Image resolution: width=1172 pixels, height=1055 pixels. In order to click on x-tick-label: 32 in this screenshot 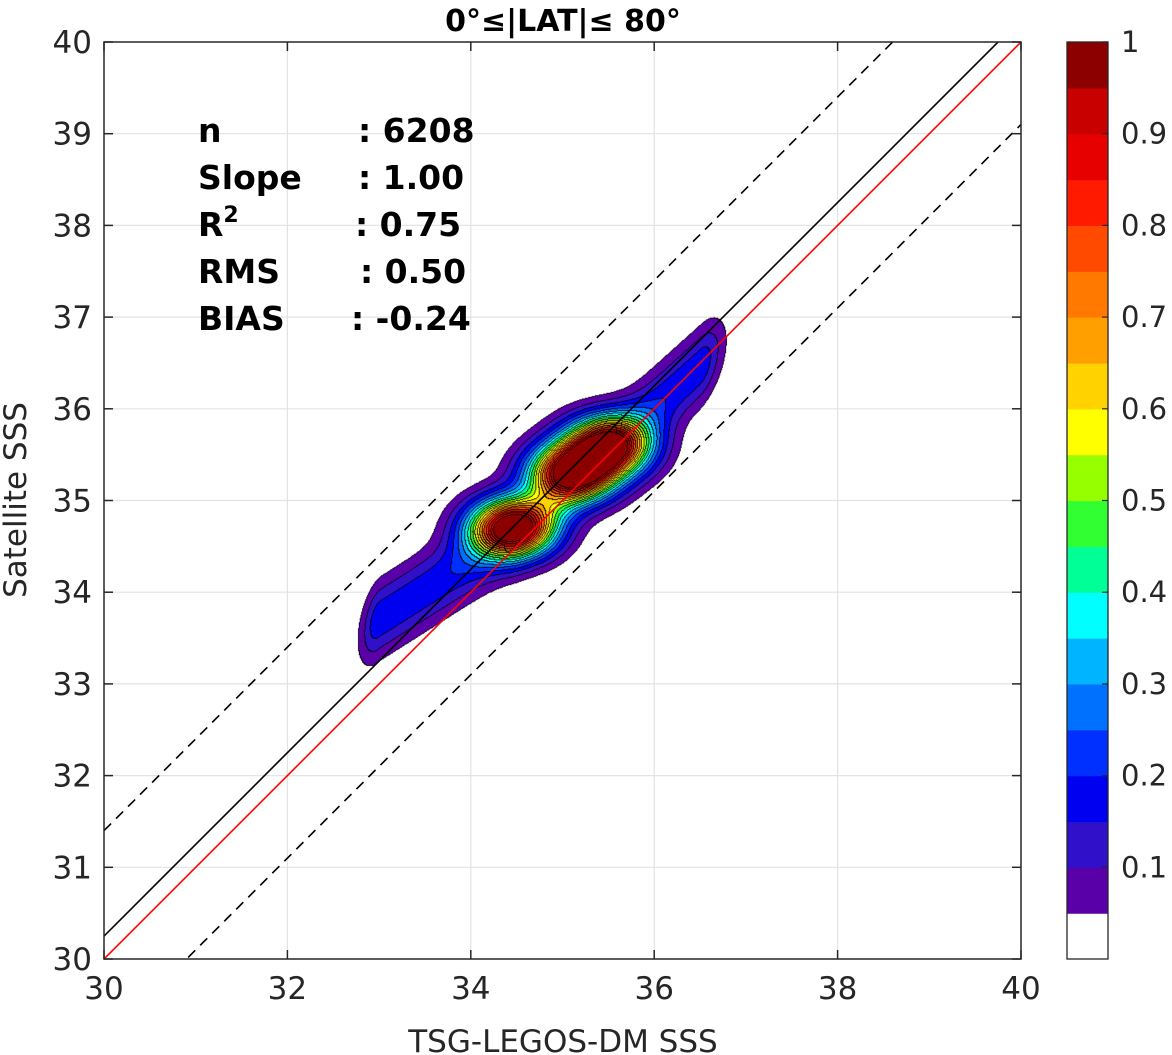, I will do `click(287, 989)`.